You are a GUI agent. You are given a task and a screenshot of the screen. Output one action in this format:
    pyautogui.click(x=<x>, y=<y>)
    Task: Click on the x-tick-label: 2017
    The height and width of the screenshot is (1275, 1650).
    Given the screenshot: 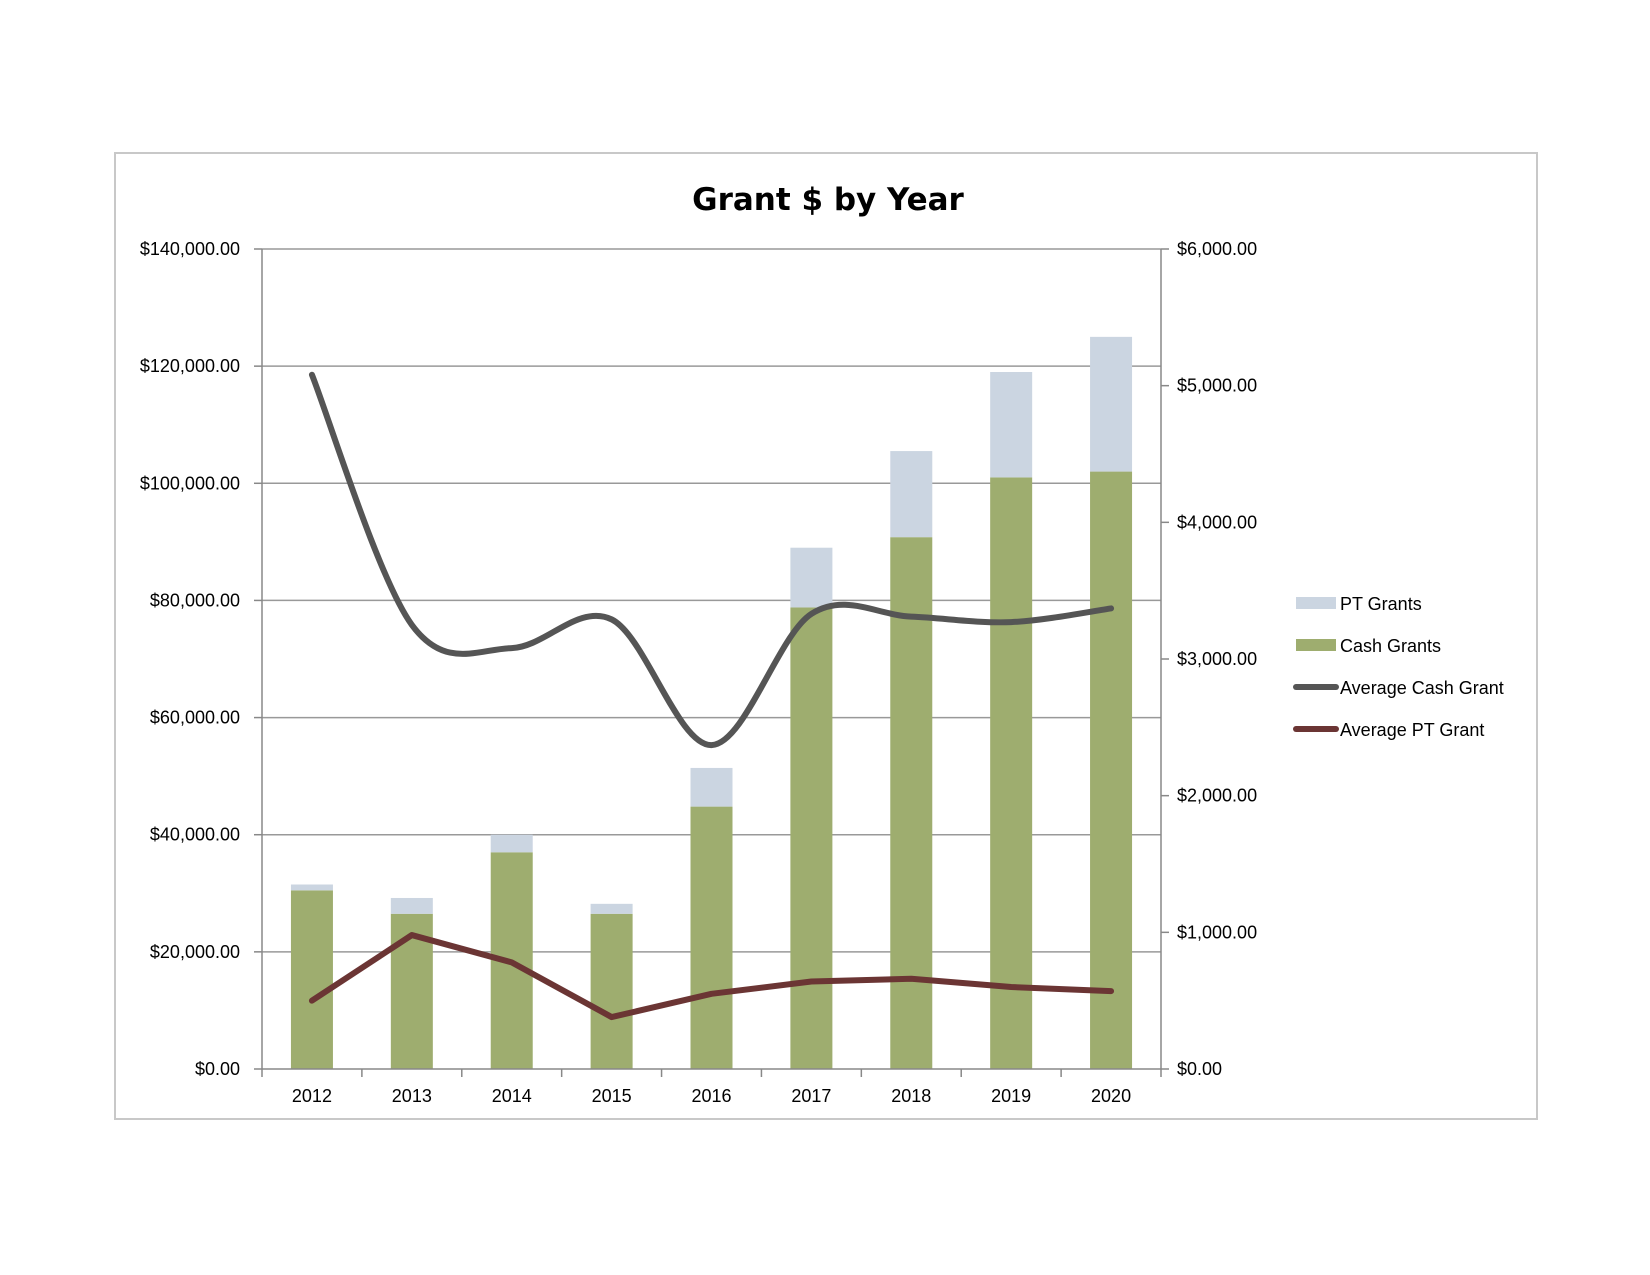 What is the action you would take?
    pyautogui.click(x=811, y=1096)
    